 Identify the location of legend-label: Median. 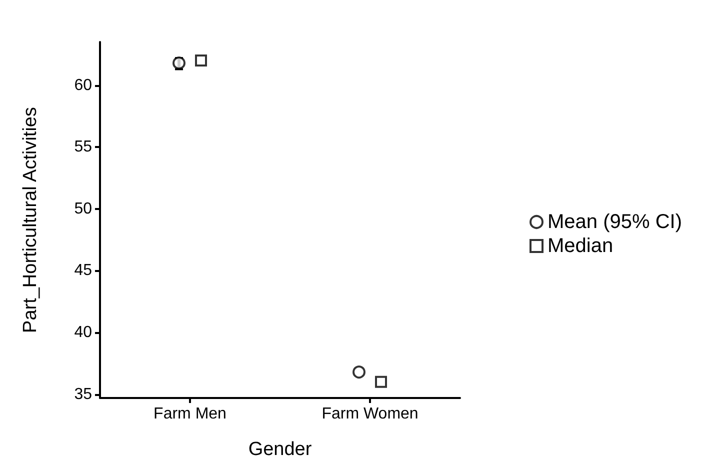
(581, 246).